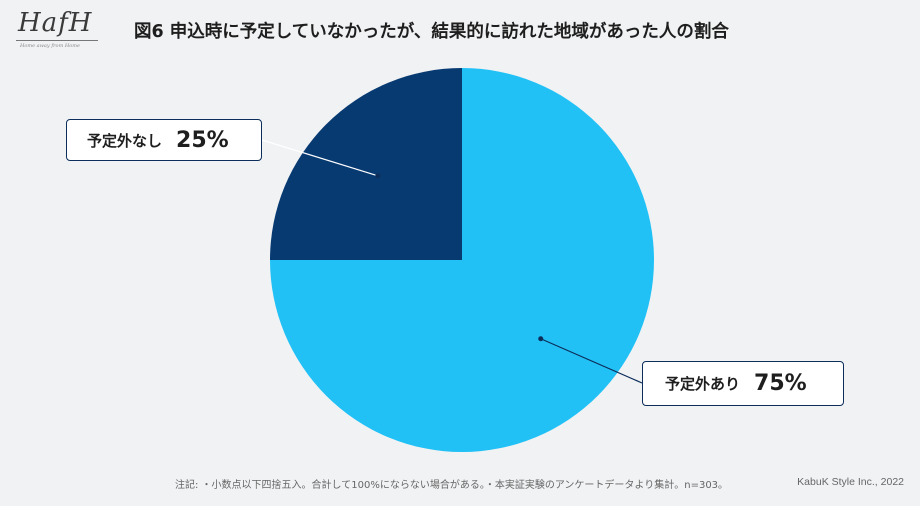 The height and width of the screenshot is (506, 920). Describe the element at coordinates (703, 384) in the screenshot. I see `slice-label-unplanned: 予定外あり` at that location.